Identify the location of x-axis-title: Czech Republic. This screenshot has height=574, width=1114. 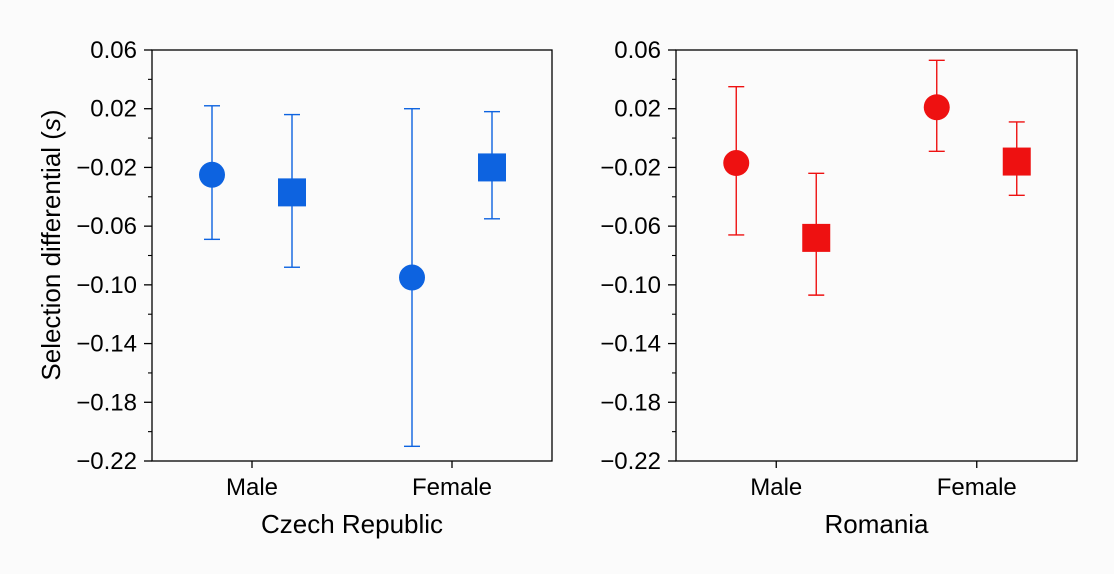
(352, 524).